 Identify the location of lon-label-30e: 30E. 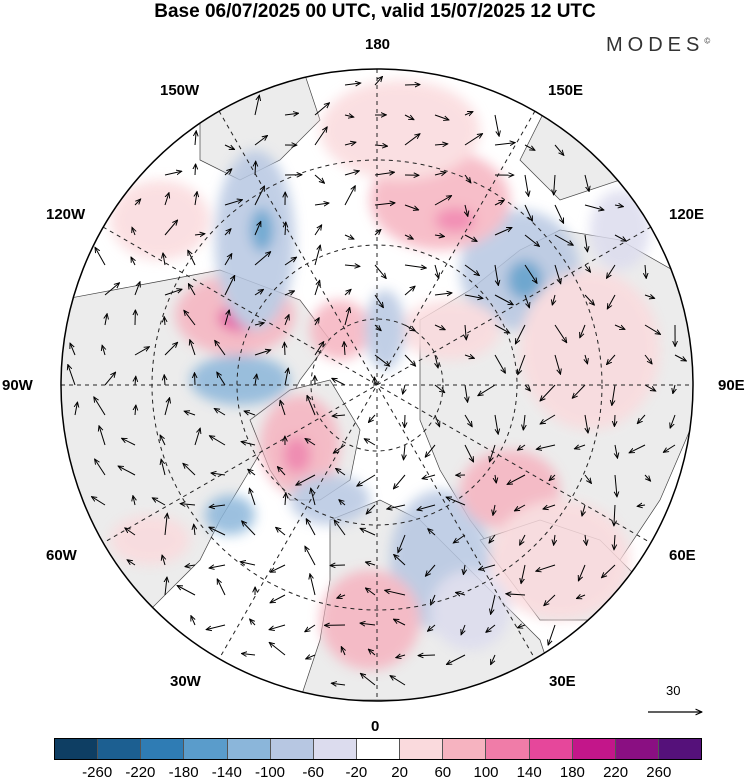
(562, 681).